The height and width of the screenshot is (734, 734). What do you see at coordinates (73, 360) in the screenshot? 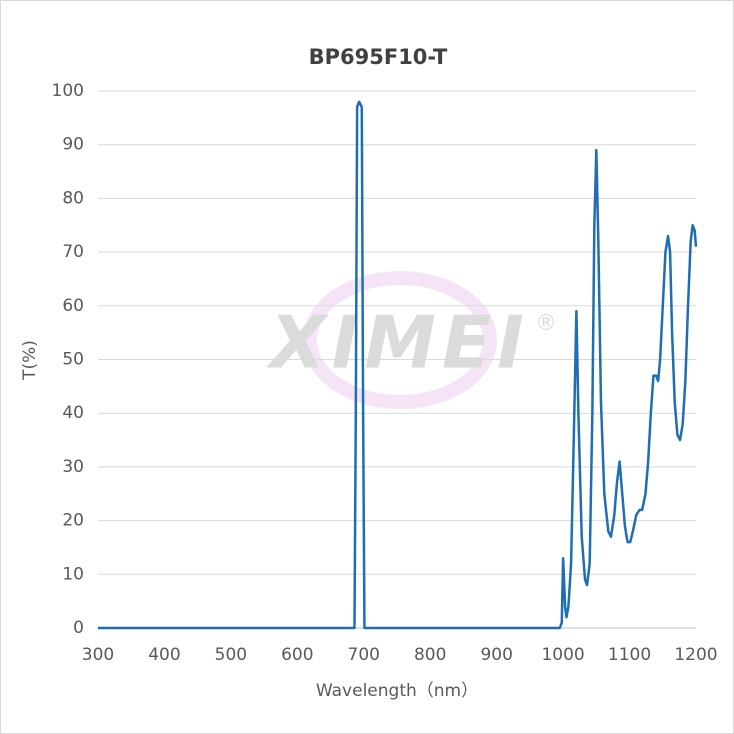
I see `y-tick-label: 50` at bounding box center [73, 360].